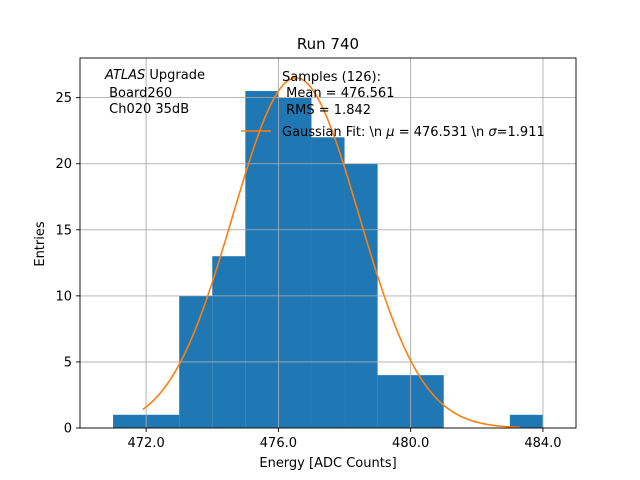  What do you see at coordinates (146, 443) in the screenshot?
I see `x-tick-label: 472.0` at bounding box center [146, 443].